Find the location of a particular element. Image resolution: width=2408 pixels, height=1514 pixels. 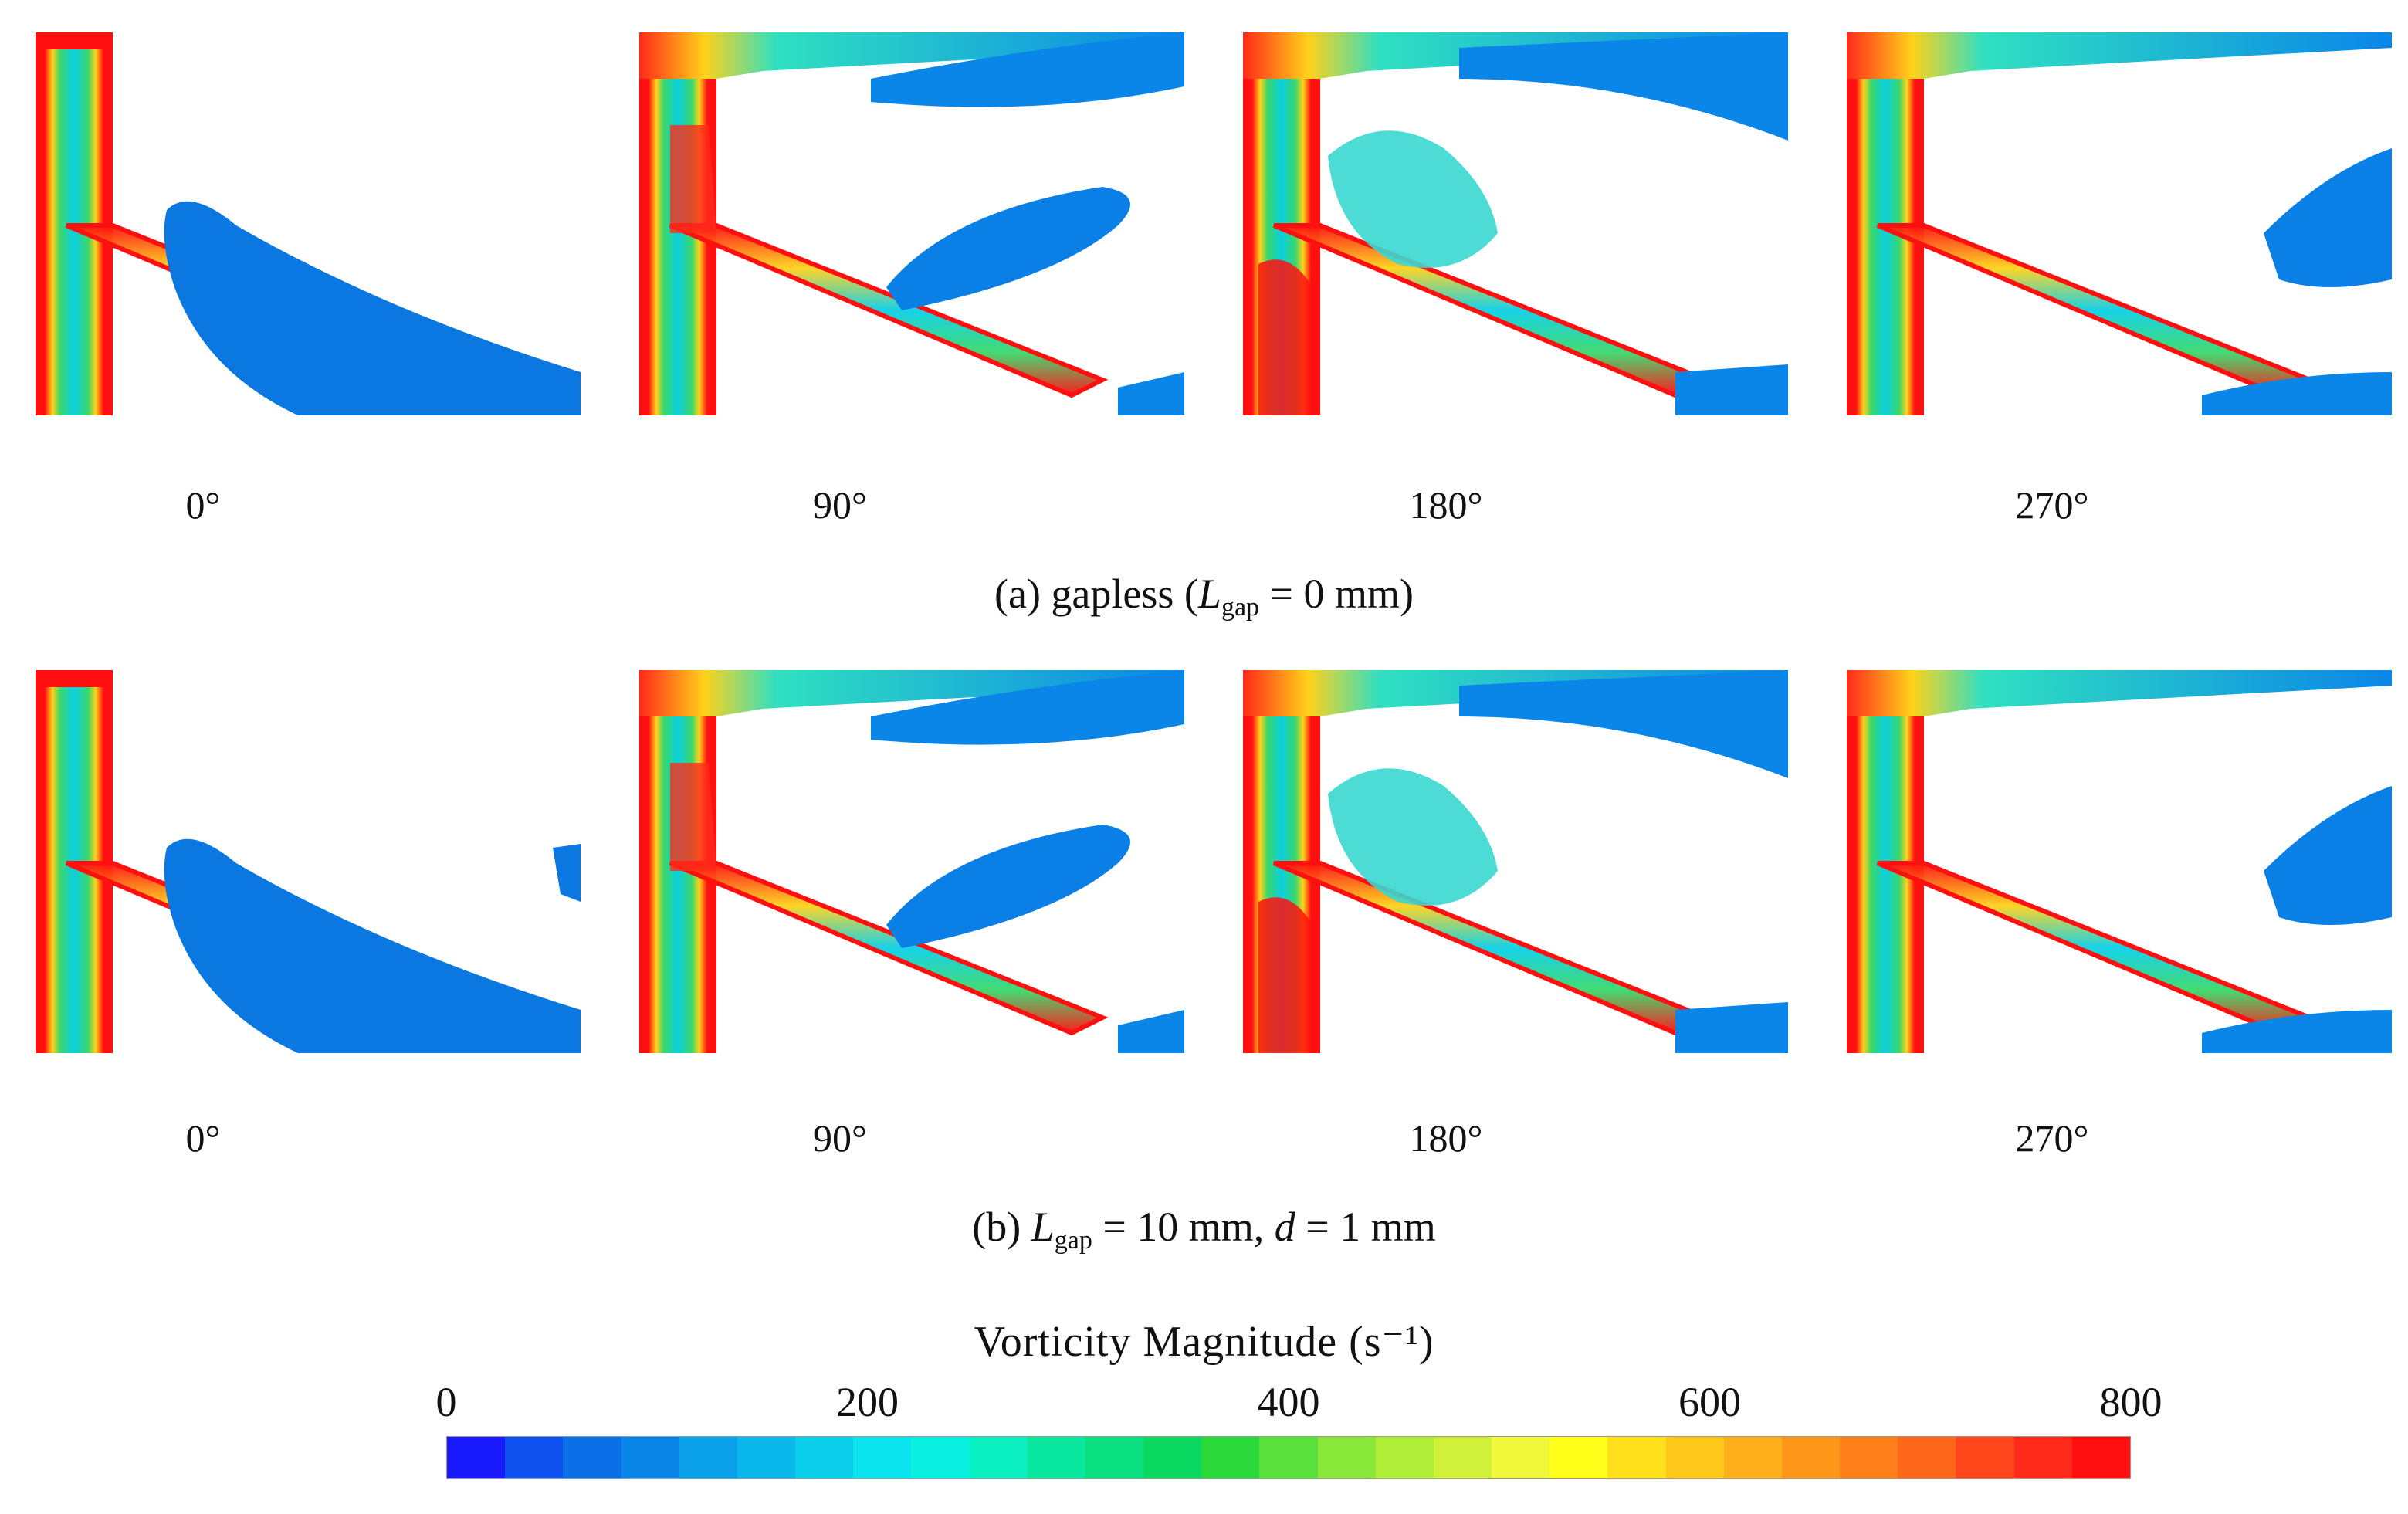

panel-b-90deg is located at coordinates (911, 861).